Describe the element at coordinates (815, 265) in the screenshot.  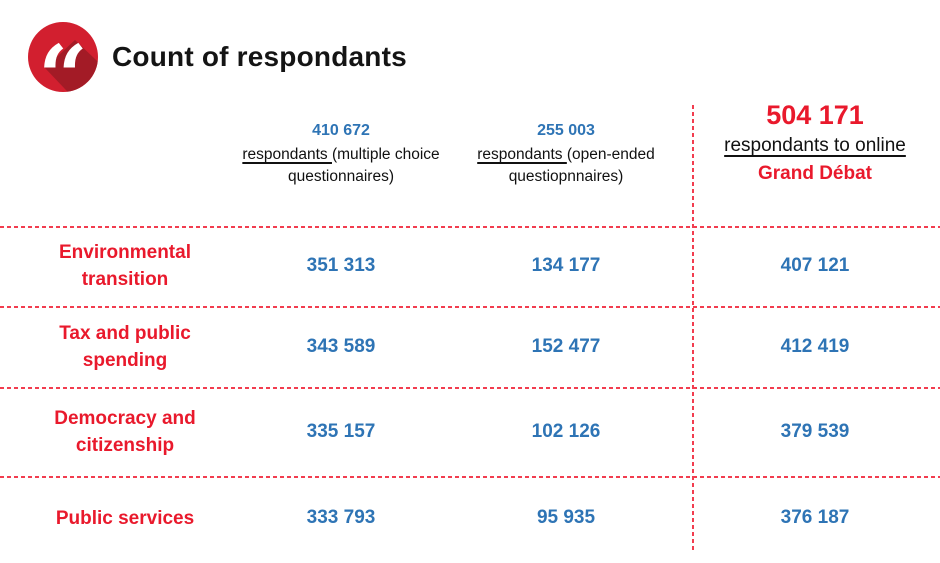
I see `cell-value: 407 121` at that location.